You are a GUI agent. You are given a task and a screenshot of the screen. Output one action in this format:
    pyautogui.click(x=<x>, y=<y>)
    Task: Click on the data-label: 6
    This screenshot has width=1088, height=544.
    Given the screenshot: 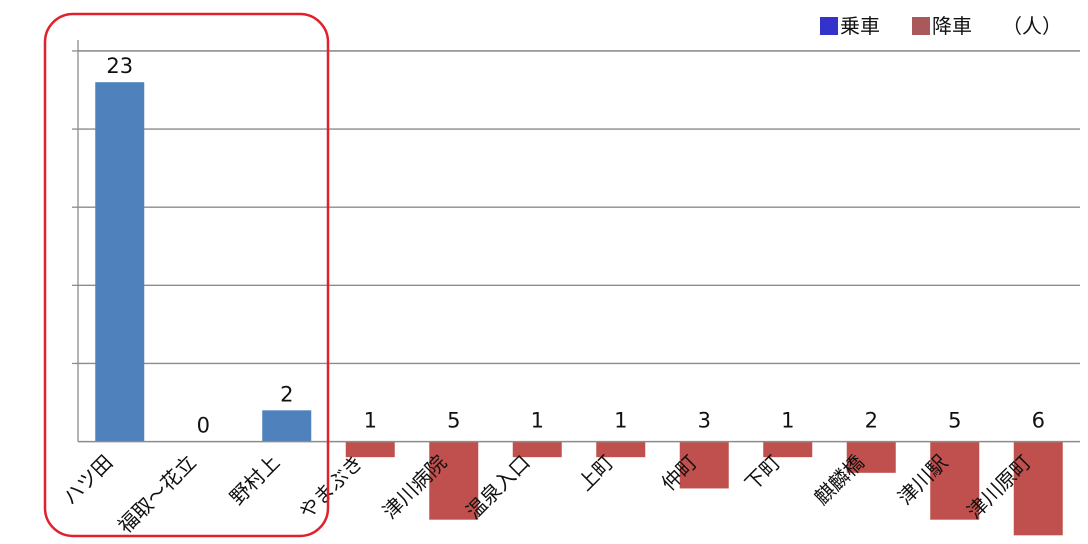 What is the action you would take?
    pyautogui.click(x=1038, y=421)
    